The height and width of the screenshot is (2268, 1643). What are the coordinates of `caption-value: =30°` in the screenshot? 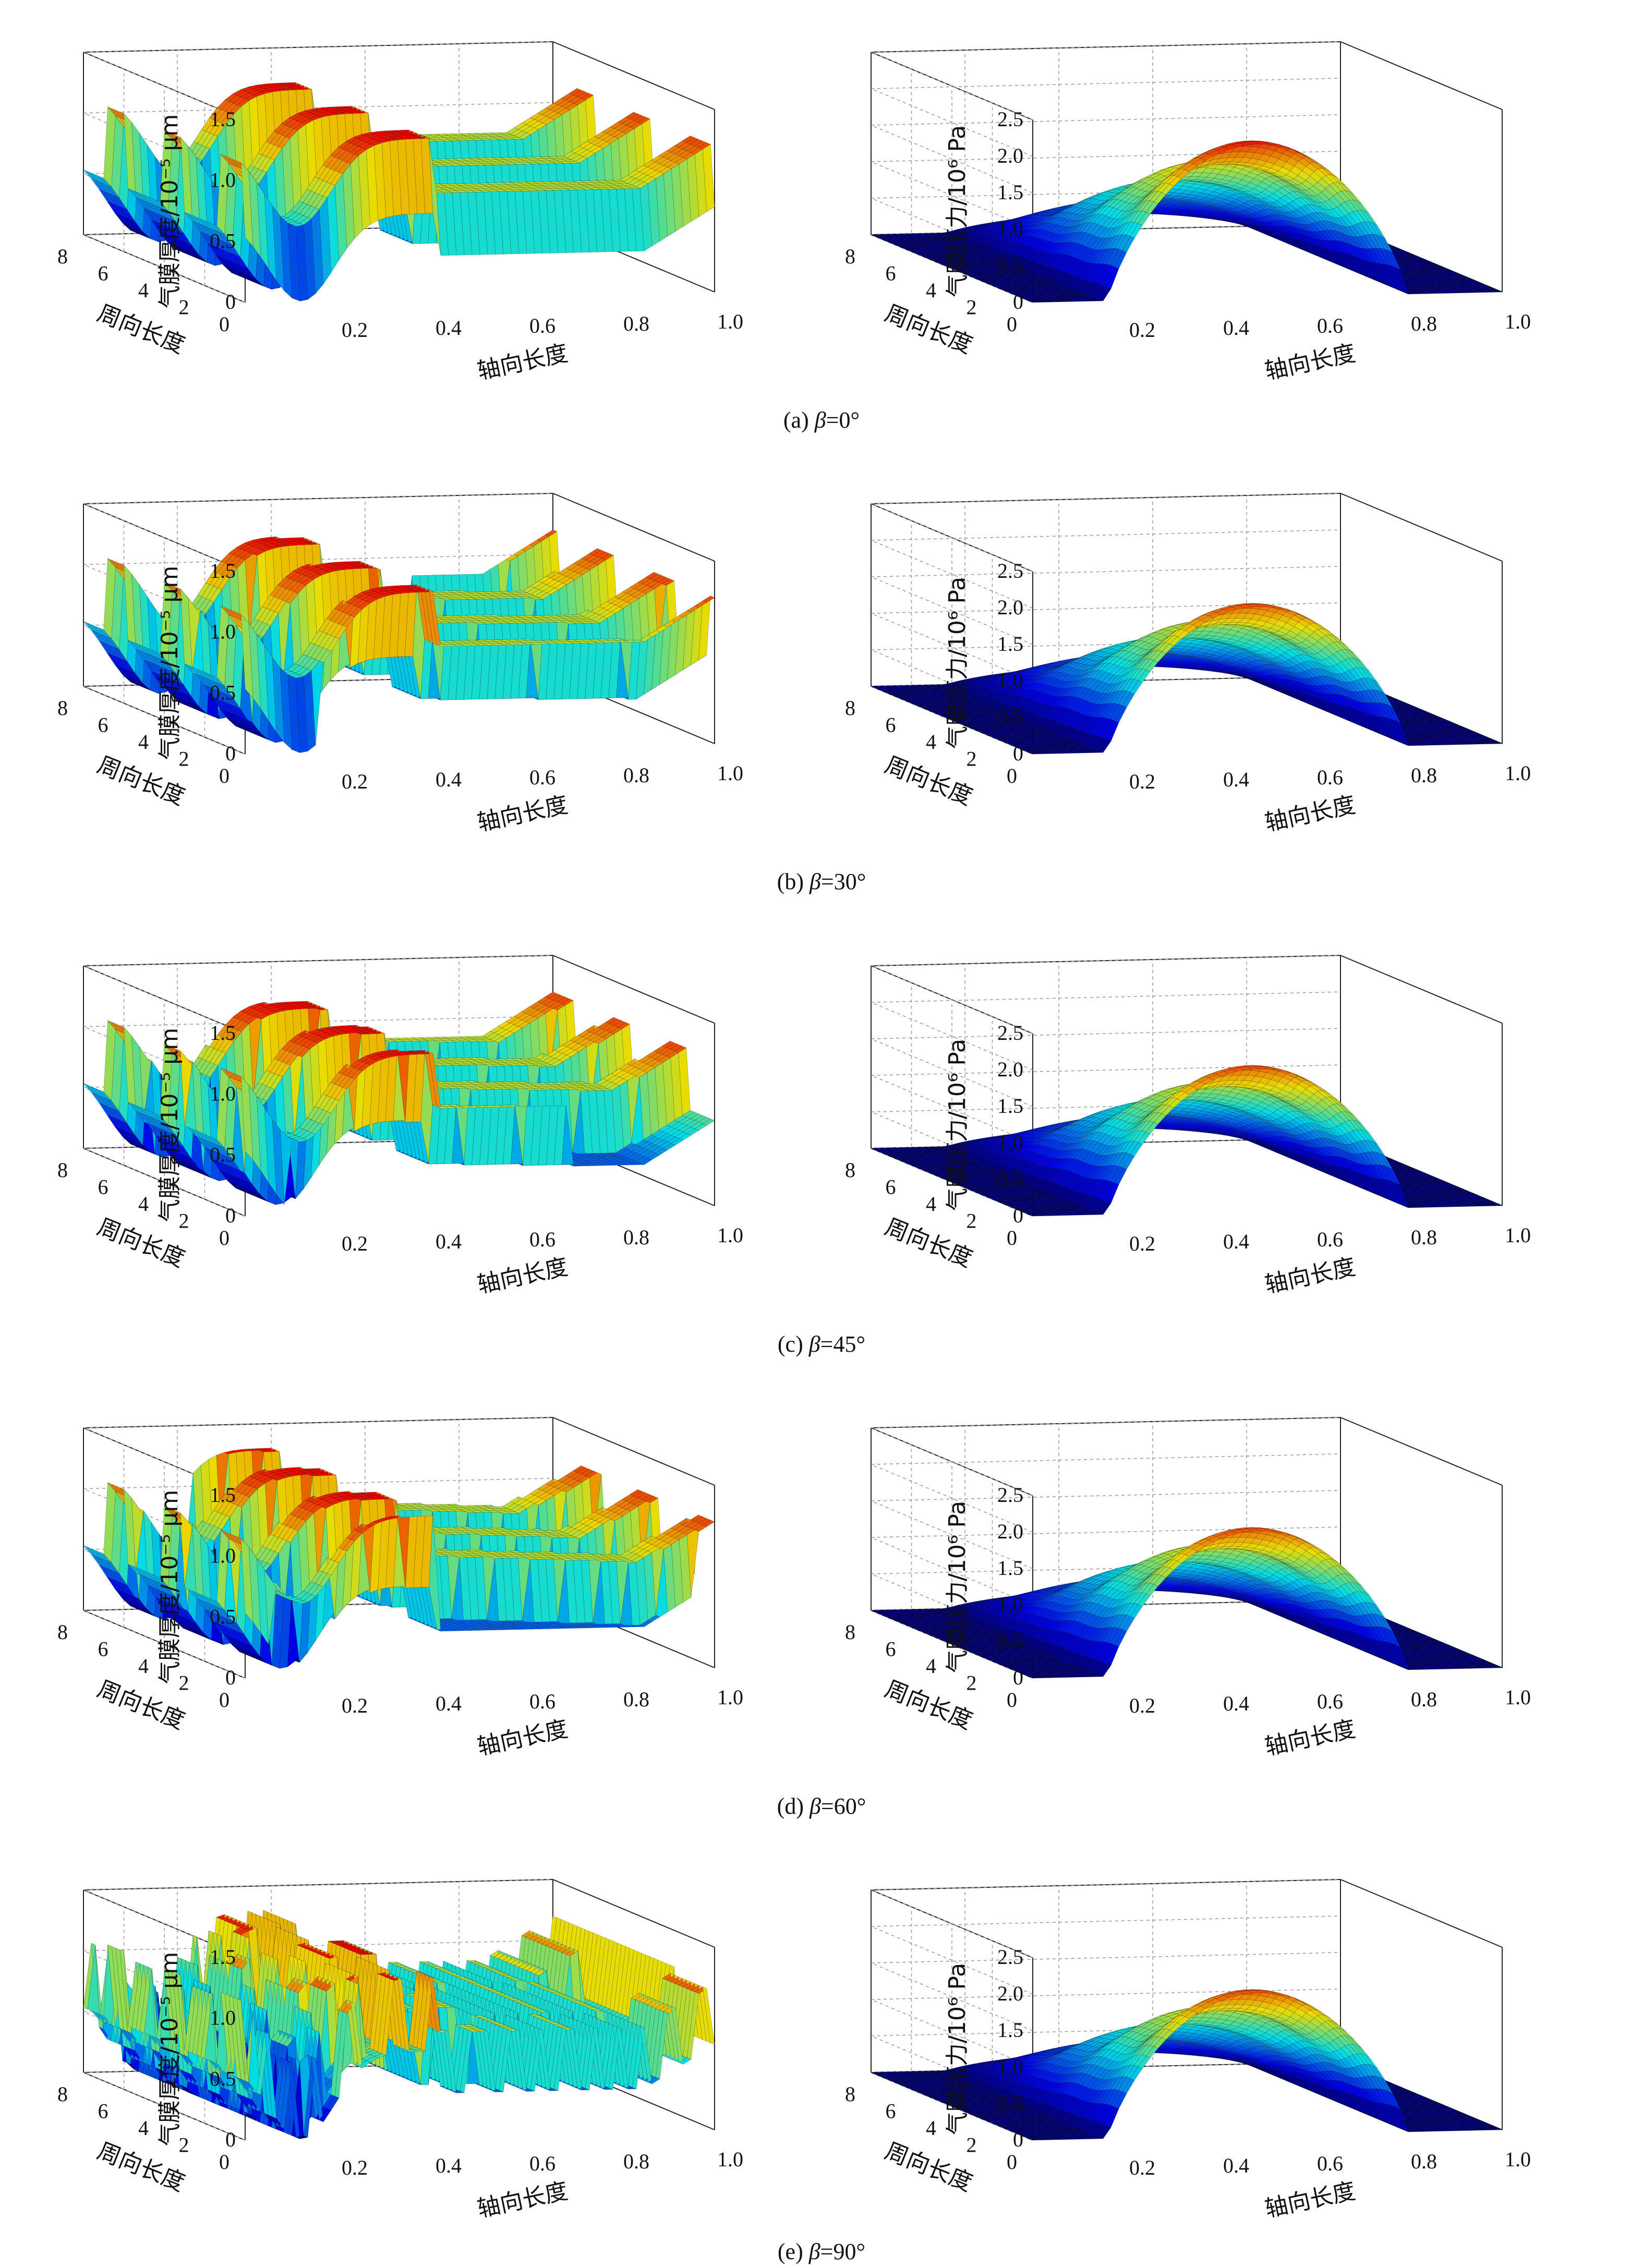 It's located at (844, 882).